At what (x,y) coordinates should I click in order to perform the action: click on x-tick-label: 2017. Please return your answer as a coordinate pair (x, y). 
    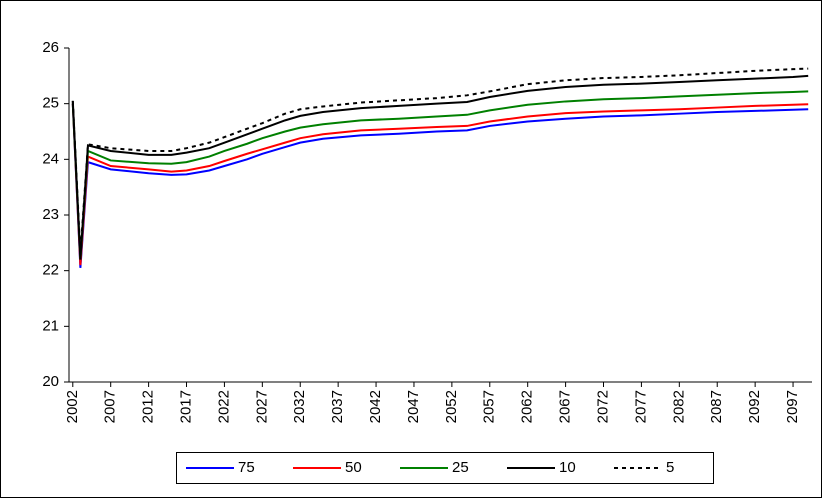
    Looking at the image, I should click on (185, 406).